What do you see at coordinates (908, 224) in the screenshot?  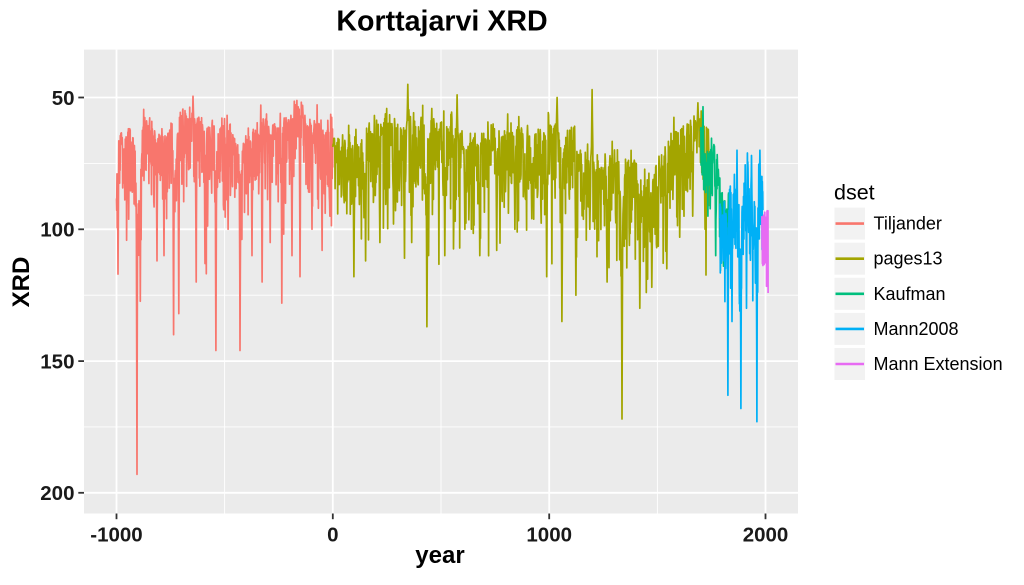 I see `svg-text: Tiljander` at bounding box center [908, 224].